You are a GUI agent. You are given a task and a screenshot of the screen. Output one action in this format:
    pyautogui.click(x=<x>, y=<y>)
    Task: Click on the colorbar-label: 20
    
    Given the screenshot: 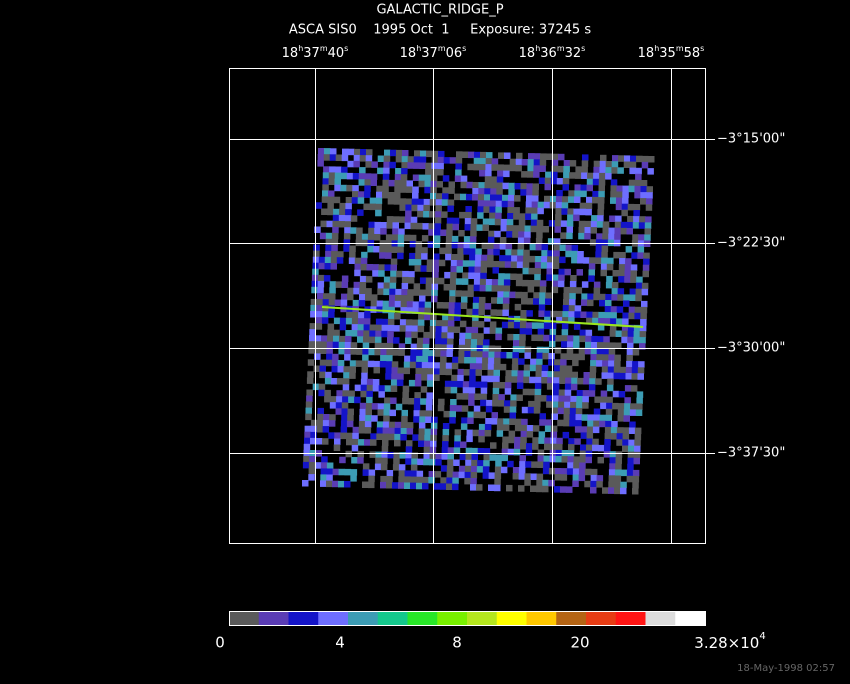 What is the action you would take?
    pyautogui.click(x=579, y=643)
    